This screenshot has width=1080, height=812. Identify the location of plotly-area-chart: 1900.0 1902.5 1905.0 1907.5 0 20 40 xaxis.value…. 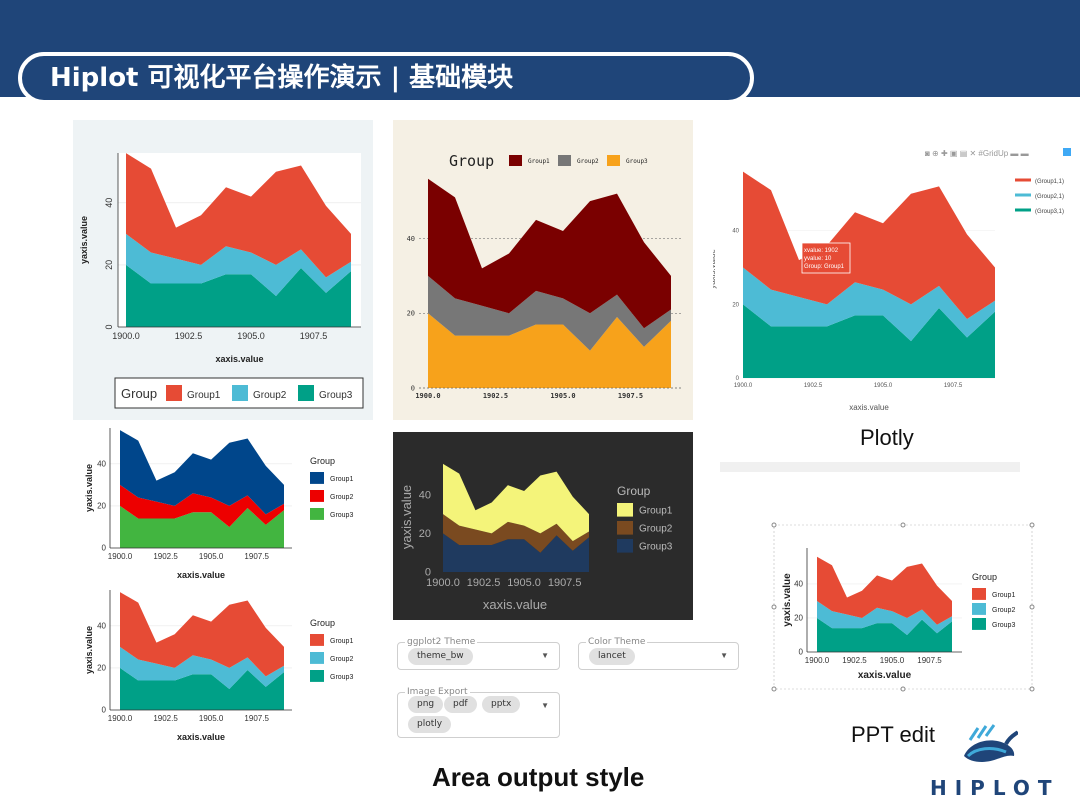
(896, 277).